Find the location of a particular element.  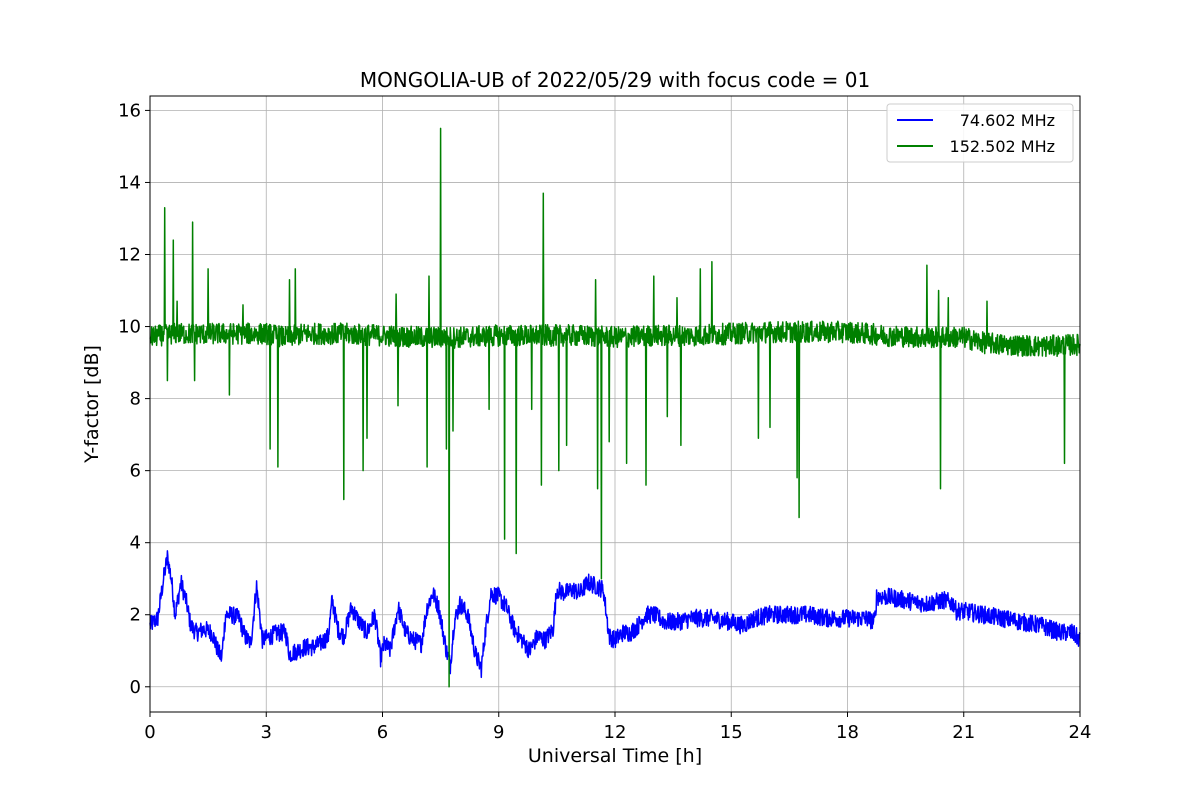

legend-box is located at coordinates (980, 133).